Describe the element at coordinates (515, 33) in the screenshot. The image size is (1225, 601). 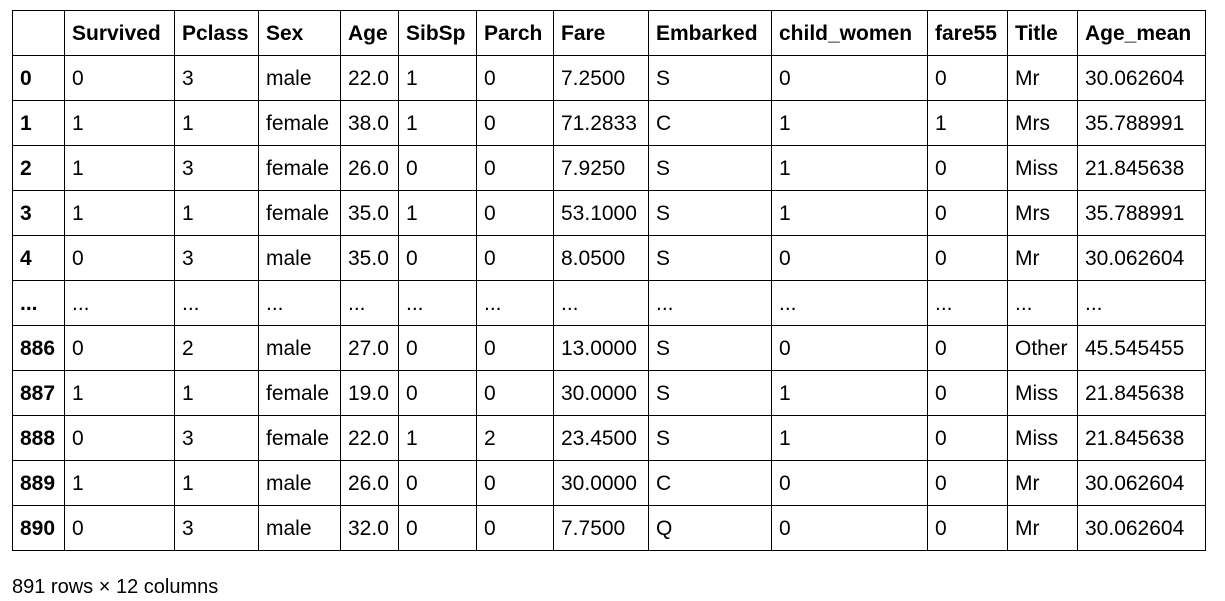
I see `column-header: Parch` at that location.